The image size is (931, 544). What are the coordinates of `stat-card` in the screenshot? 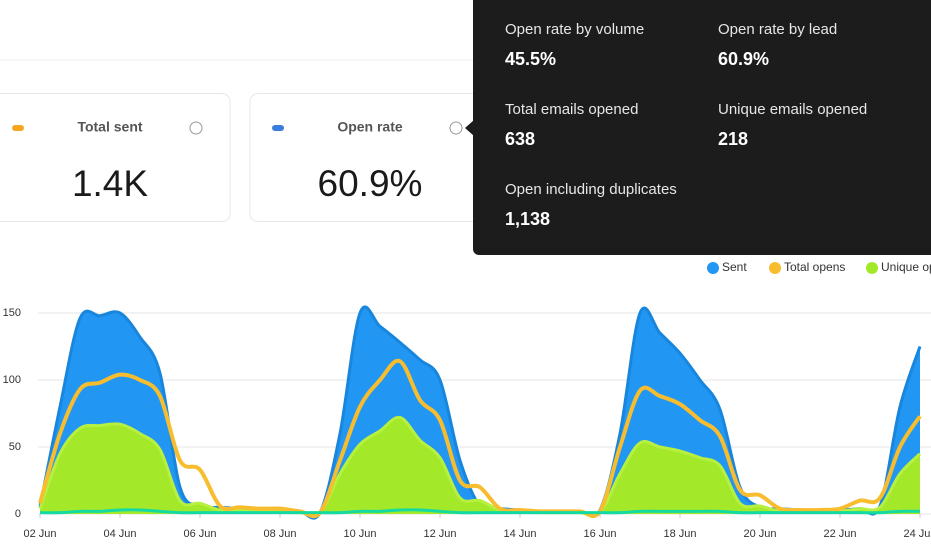 It's located at (115, 157).